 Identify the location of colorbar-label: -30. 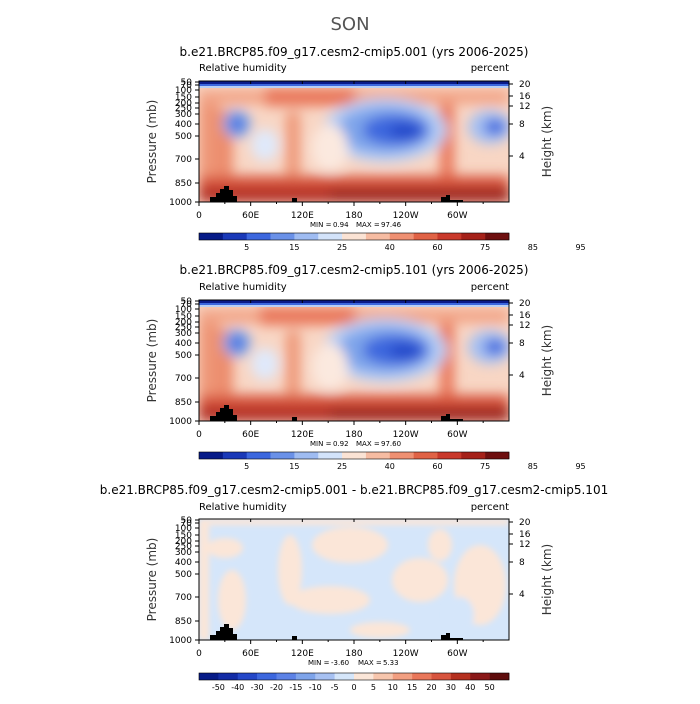
(257, 687).